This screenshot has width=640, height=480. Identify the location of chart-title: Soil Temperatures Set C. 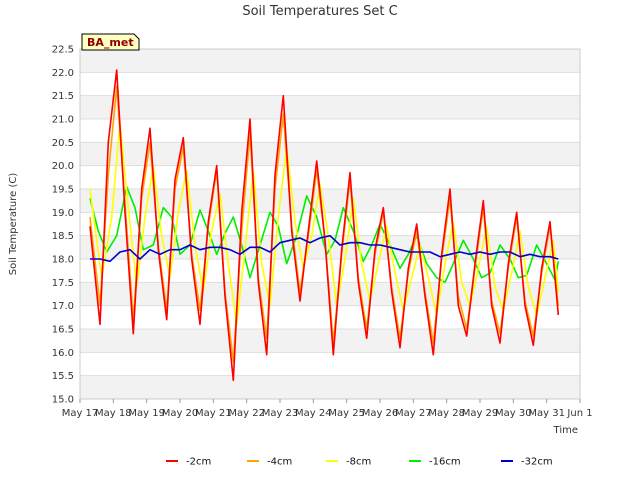
(319, 11).